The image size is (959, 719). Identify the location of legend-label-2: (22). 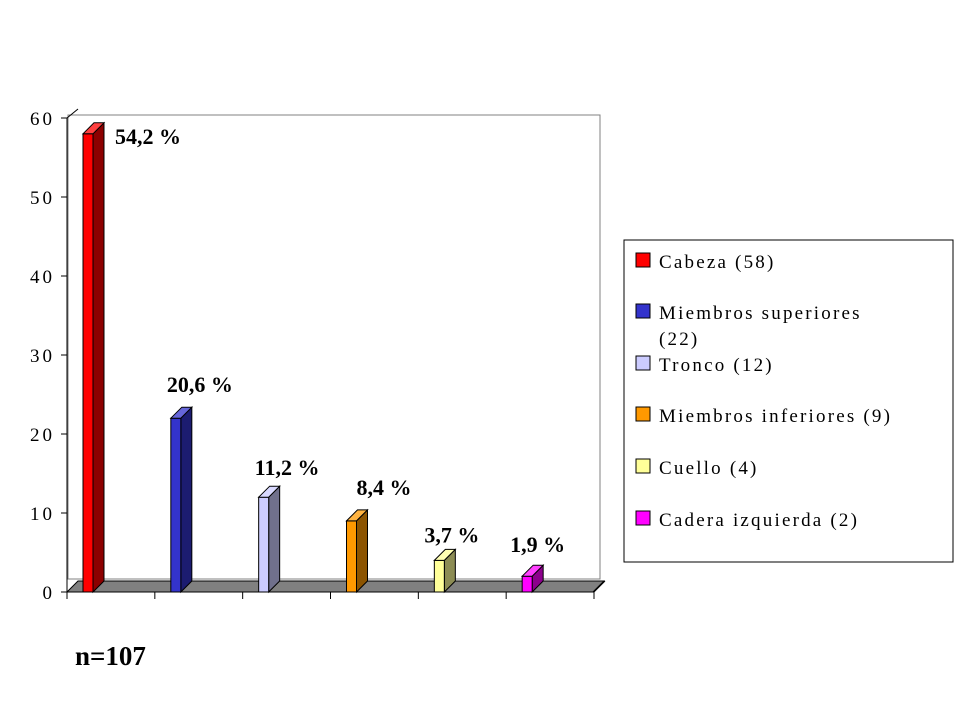
(679, 339).